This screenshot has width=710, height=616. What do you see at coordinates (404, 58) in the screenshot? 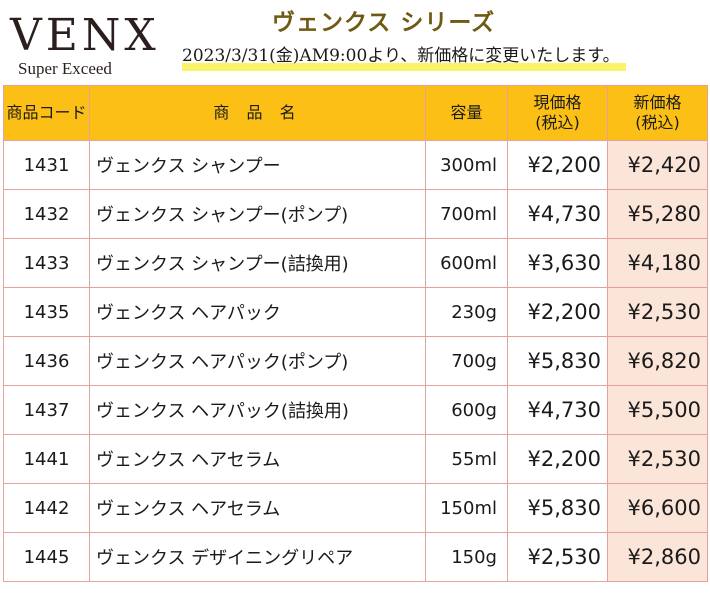
I see `price-change-notice: 2023/3/31(金)AM9:00より、新価格に変更いたします。` at bounding box center [404, 58].